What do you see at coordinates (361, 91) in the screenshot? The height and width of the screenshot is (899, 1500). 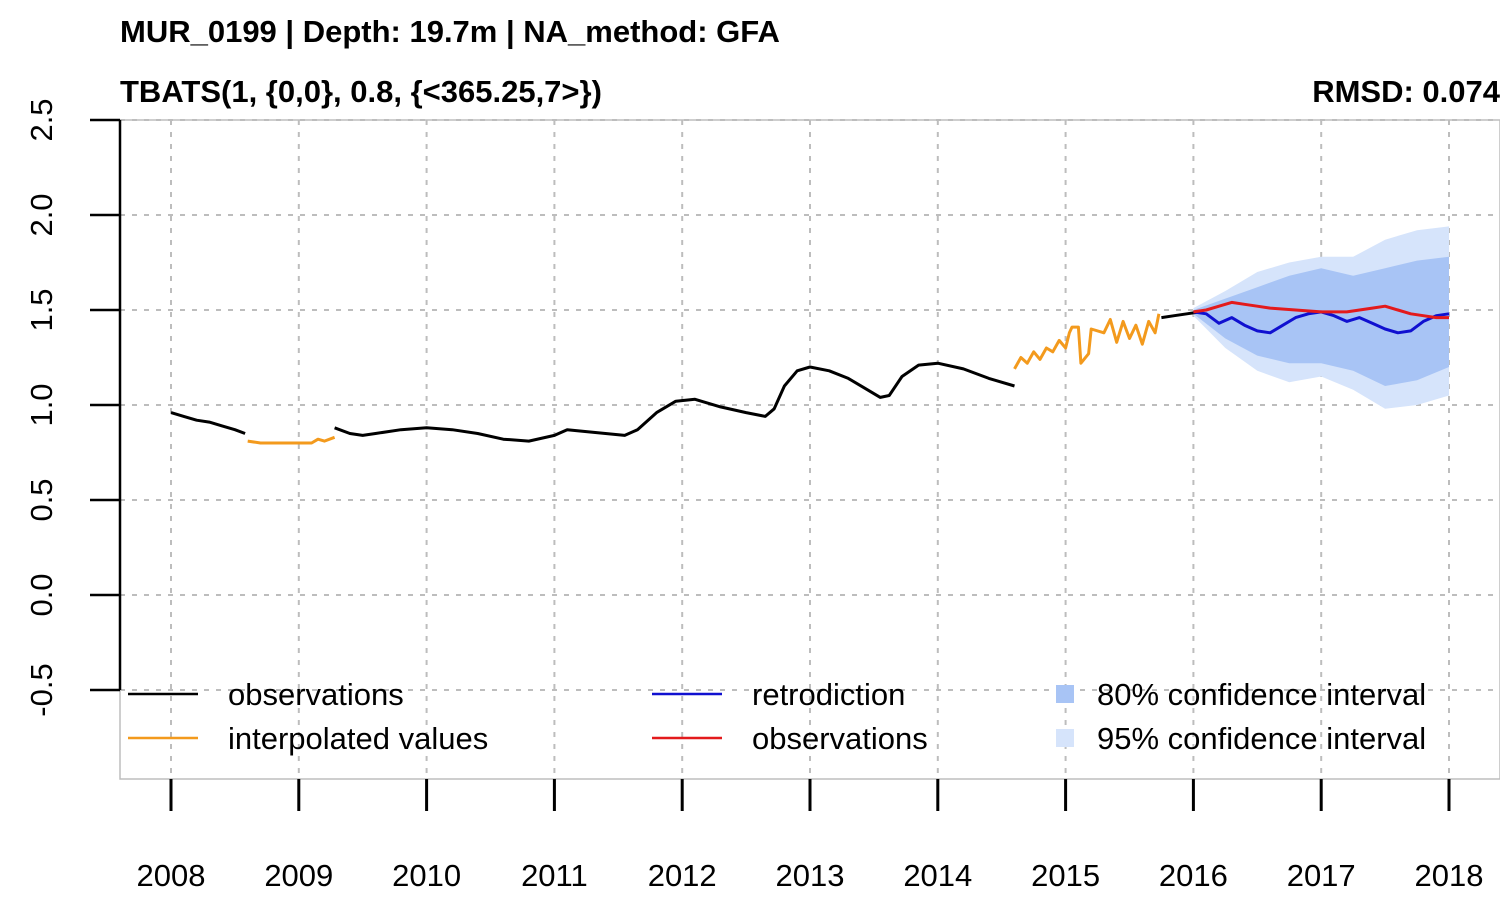 I see `chart-subtitle: TBATS(1, {0,0}, 0.8, {<365.25,7>})` at bounding box center [361, 91].